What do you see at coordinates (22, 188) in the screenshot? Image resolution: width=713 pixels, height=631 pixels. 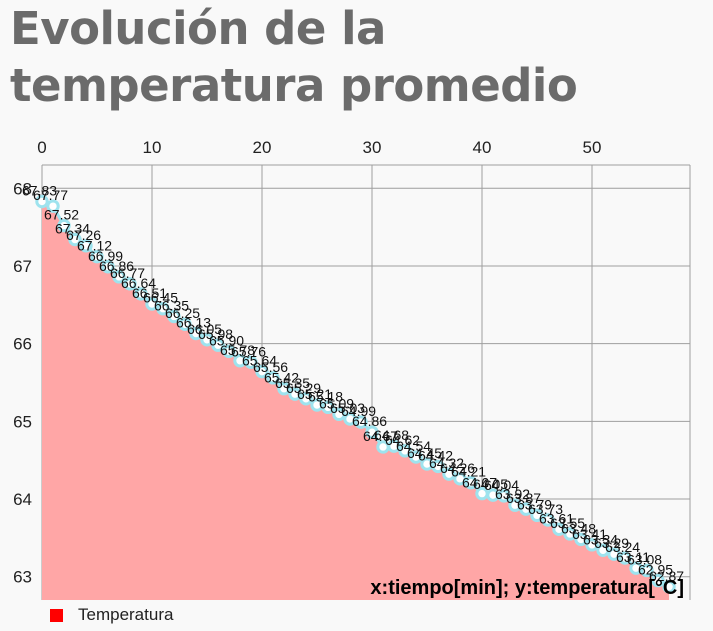 I see `y-tick-label: 68` at bounding box center [22, 188].